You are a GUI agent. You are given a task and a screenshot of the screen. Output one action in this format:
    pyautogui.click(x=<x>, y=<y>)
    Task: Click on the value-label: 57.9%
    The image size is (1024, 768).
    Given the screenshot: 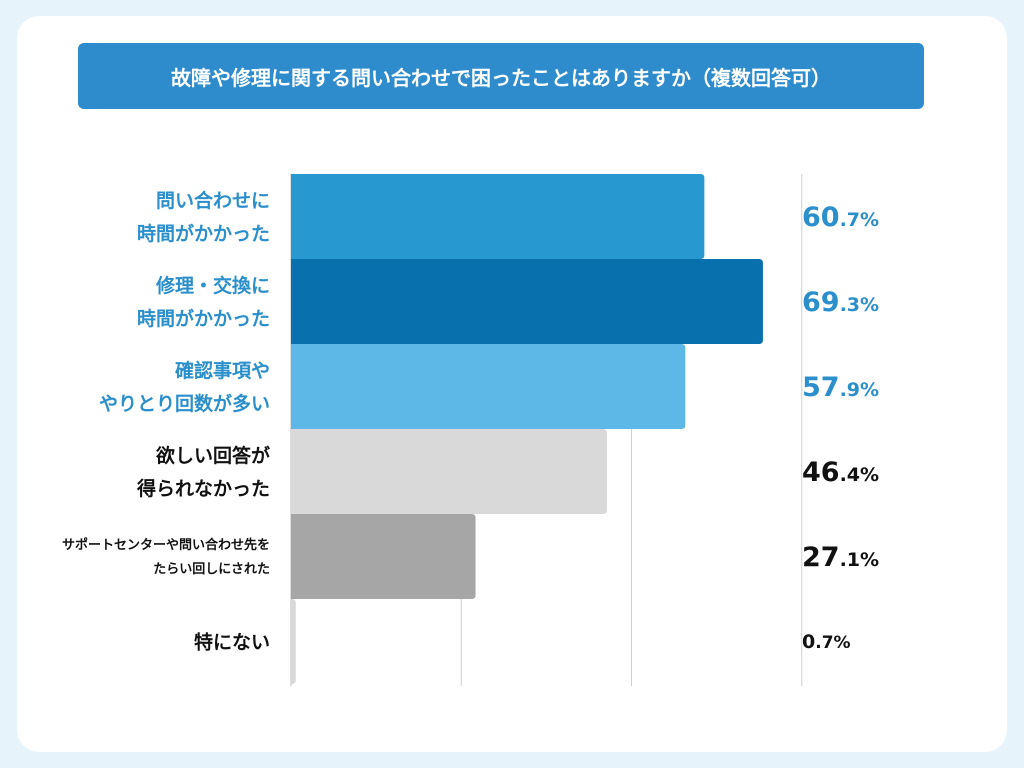 What is the action you would take?
    pyautogui.click(x=840, y=387)
    